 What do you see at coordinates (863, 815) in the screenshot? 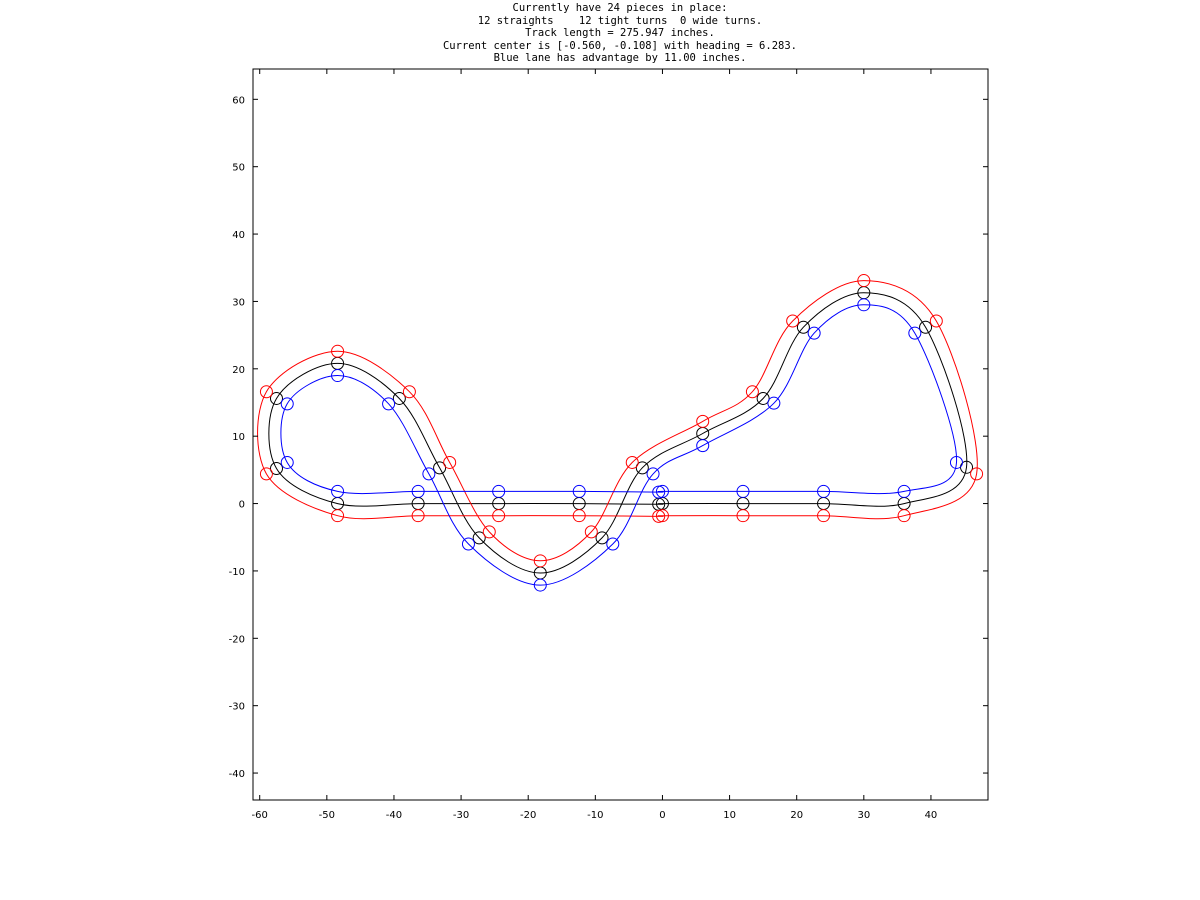
I see `x-tick-label: 30` at bounding box center [863, 815].